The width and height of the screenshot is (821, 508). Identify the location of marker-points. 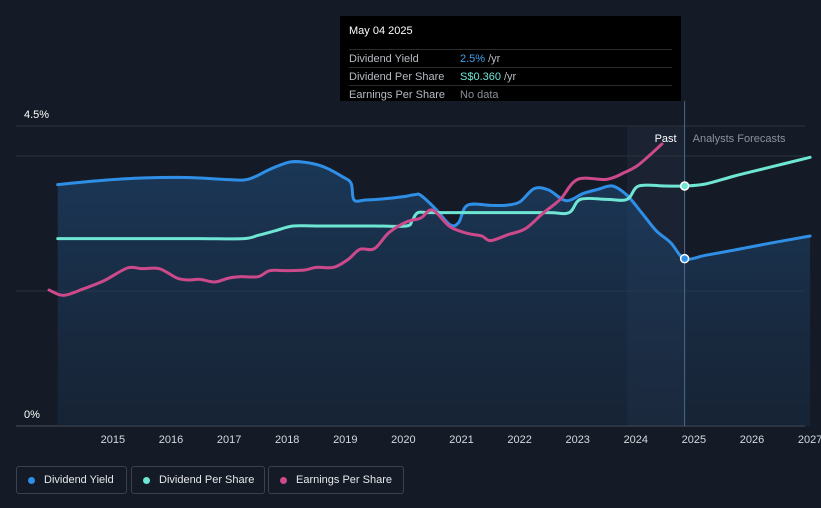
(684, 222).